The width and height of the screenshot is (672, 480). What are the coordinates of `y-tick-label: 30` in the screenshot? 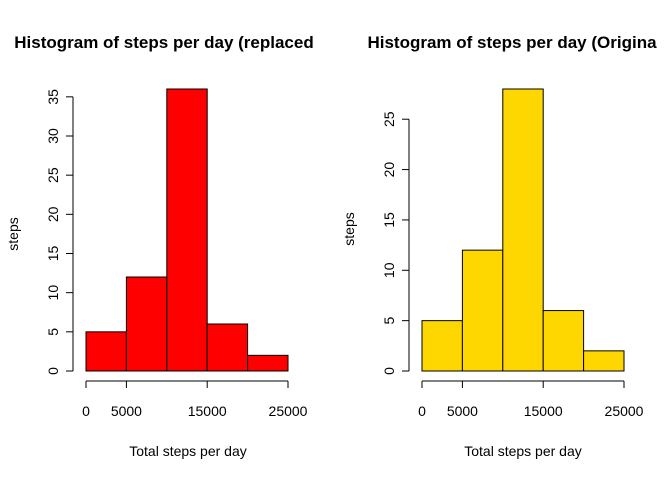 It's located at (53, 136).